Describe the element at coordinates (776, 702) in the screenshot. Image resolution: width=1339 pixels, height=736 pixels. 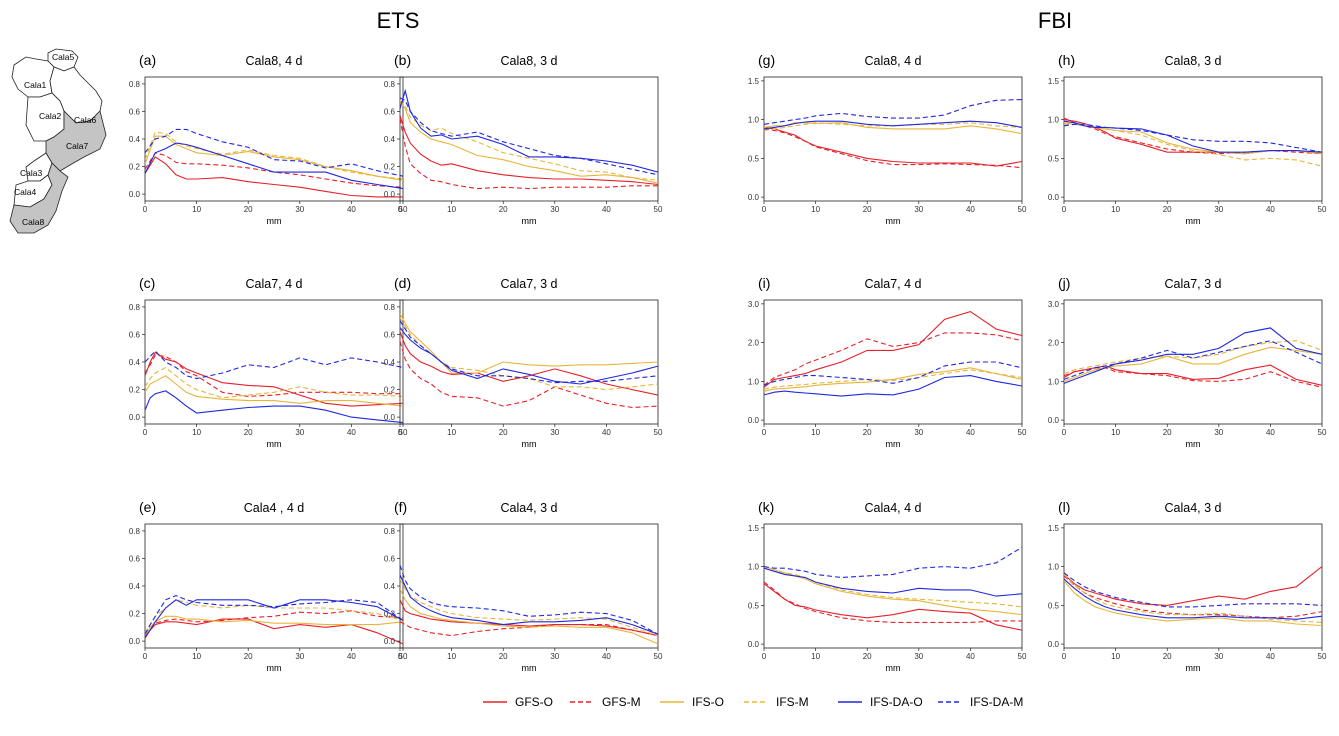
I see `legend-item-ifs-m: IFS-M` at that location.